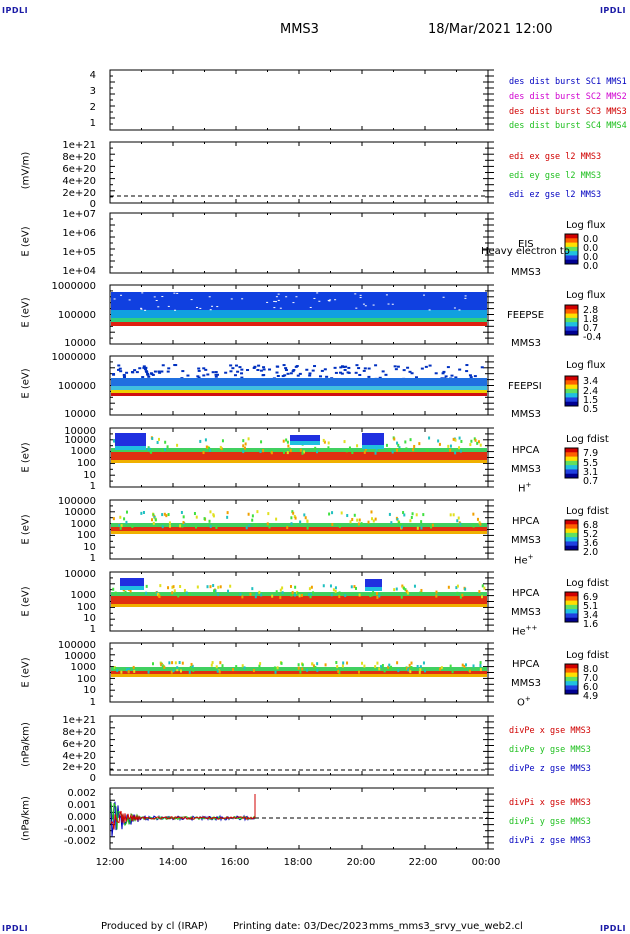 This screenshot has width=630, height=934. Describe the element at coordinates (591, 615) in the screenshot. I see `colorbar-tick: 3.4` at that location.